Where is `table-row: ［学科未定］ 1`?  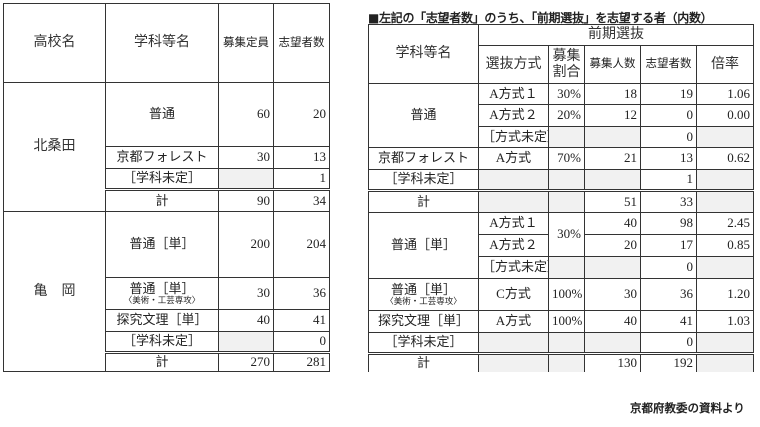 table-row: ［学科未定］ 1 is located at coordinates (561, 180).